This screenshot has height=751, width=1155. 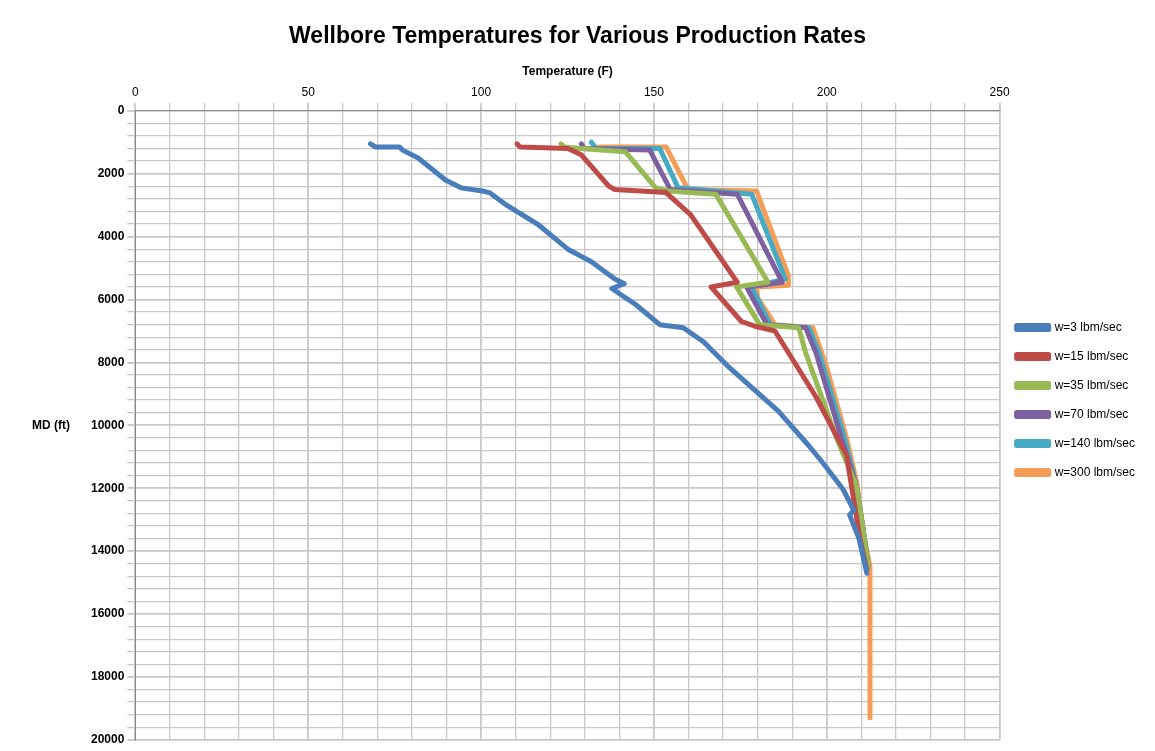 I want to click on y-tick-label: 12000, so click(x=107, y=487).